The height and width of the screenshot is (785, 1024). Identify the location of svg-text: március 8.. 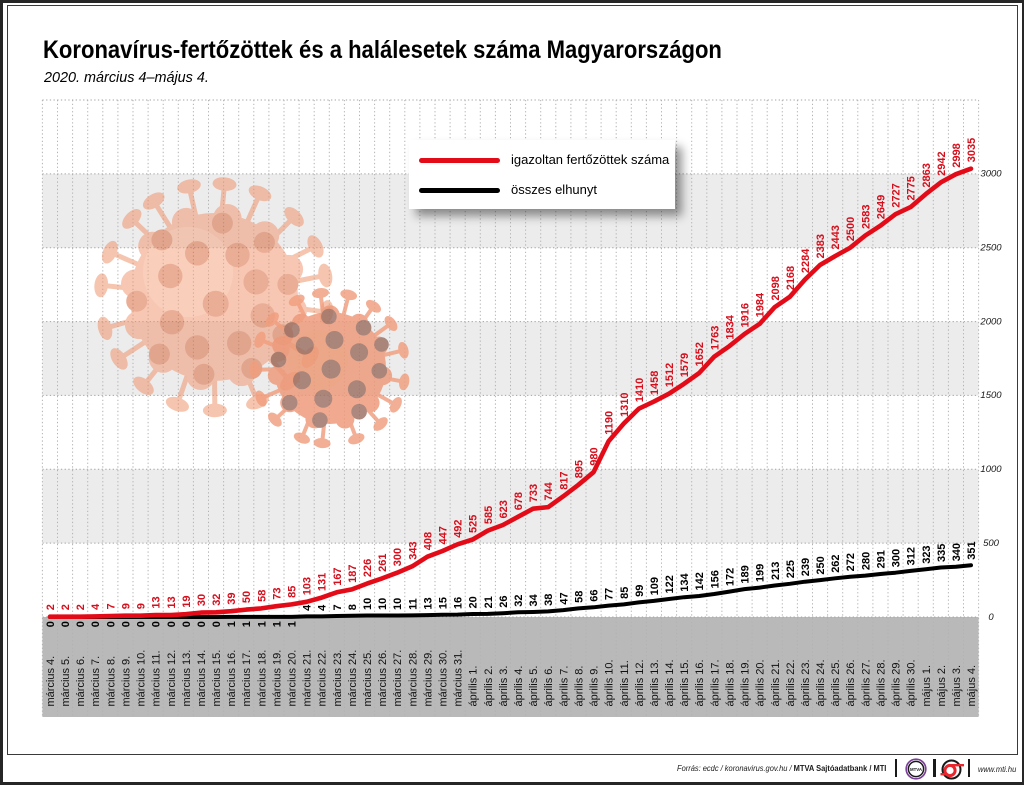
(111, 681).